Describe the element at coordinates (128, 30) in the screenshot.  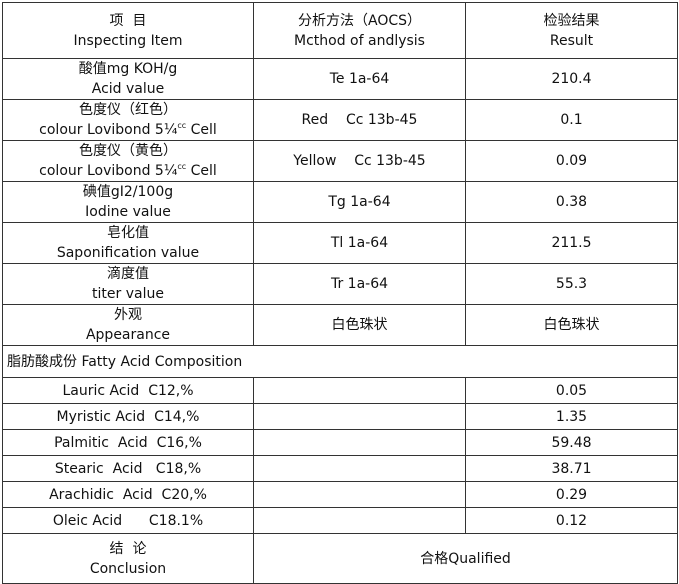
I see `header-cell: 项 目 Inspecting Item` at that location.